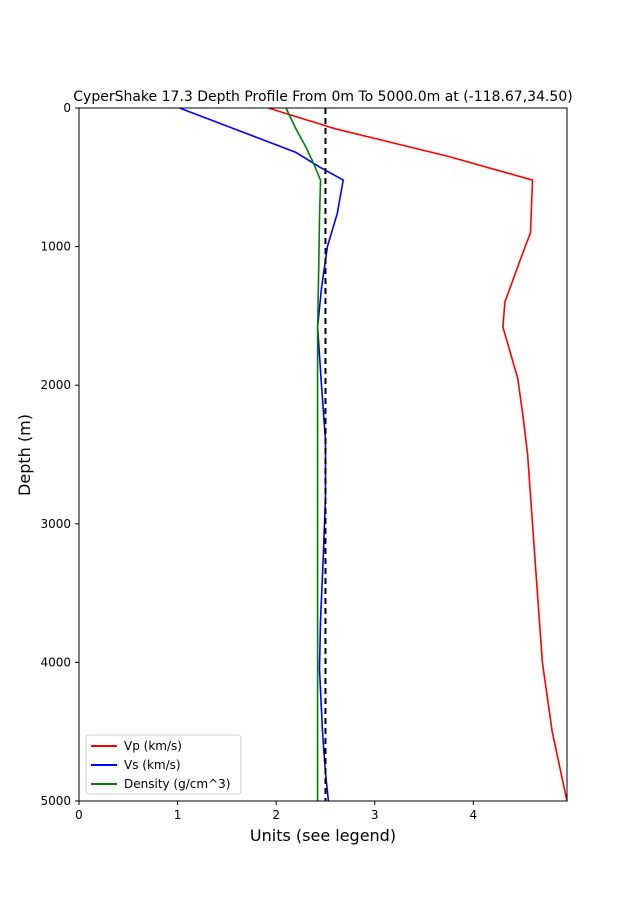 The width and height of the screenshot is (630, 900). Describe the element at coordinates (59, 454) in the screenshot. I see `y-axis-ticks: 0 1000 2000 3000 4000 5000` at that location.